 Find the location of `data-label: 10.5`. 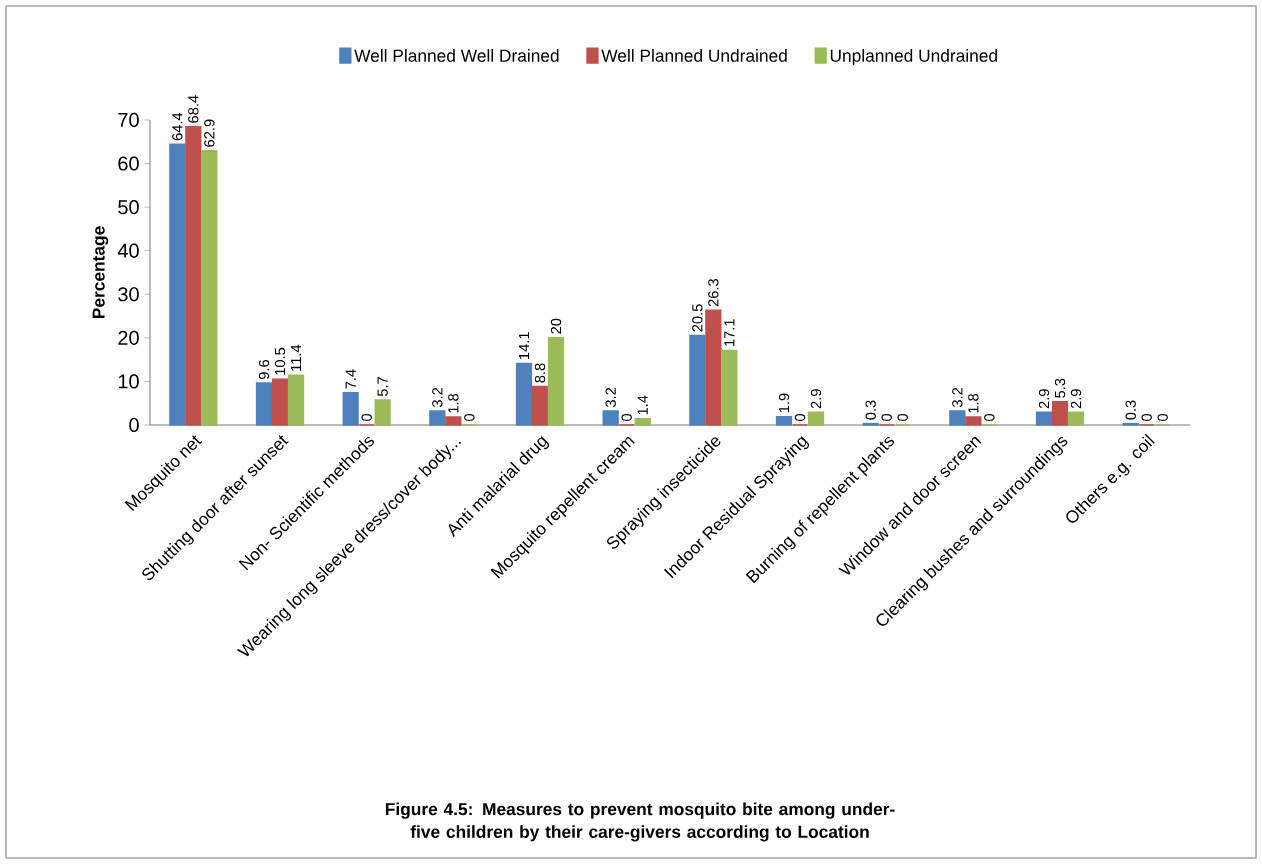

data-label: 10.5 is located at coordinates (280, 361).